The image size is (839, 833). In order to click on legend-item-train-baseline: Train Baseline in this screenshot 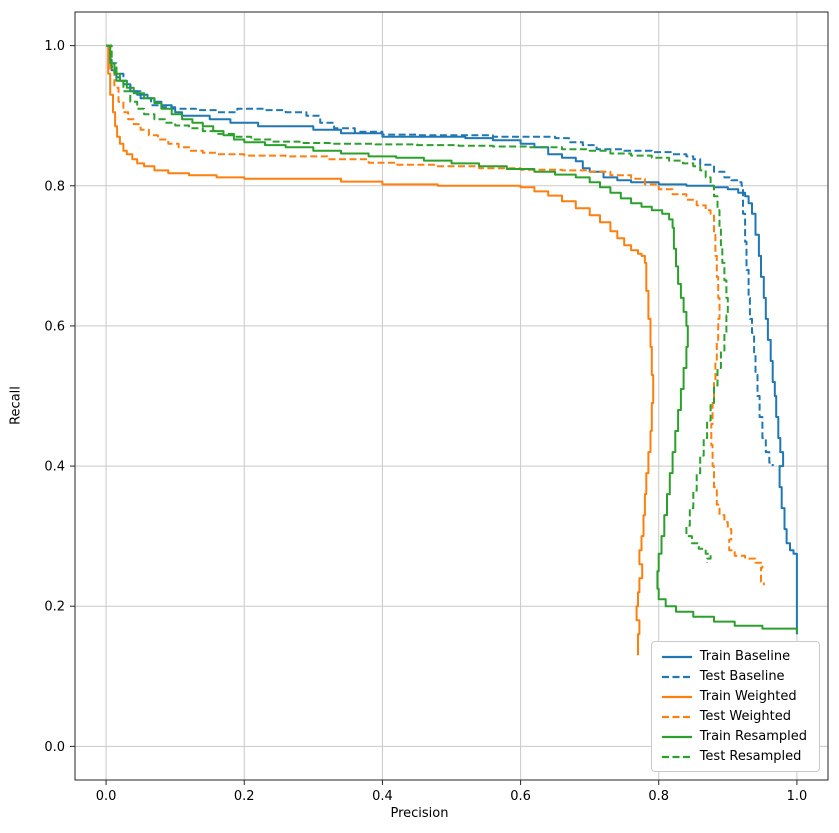, I will do `click(734, 656)`.